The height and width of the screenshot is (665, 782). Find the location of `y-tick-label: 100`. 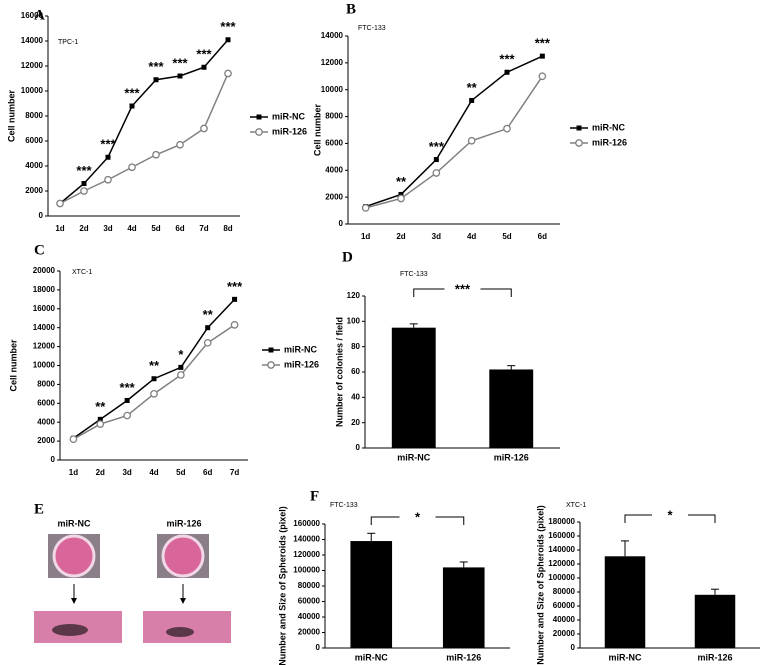

y-tick-label: 100 is located at coordinates (354, 320).